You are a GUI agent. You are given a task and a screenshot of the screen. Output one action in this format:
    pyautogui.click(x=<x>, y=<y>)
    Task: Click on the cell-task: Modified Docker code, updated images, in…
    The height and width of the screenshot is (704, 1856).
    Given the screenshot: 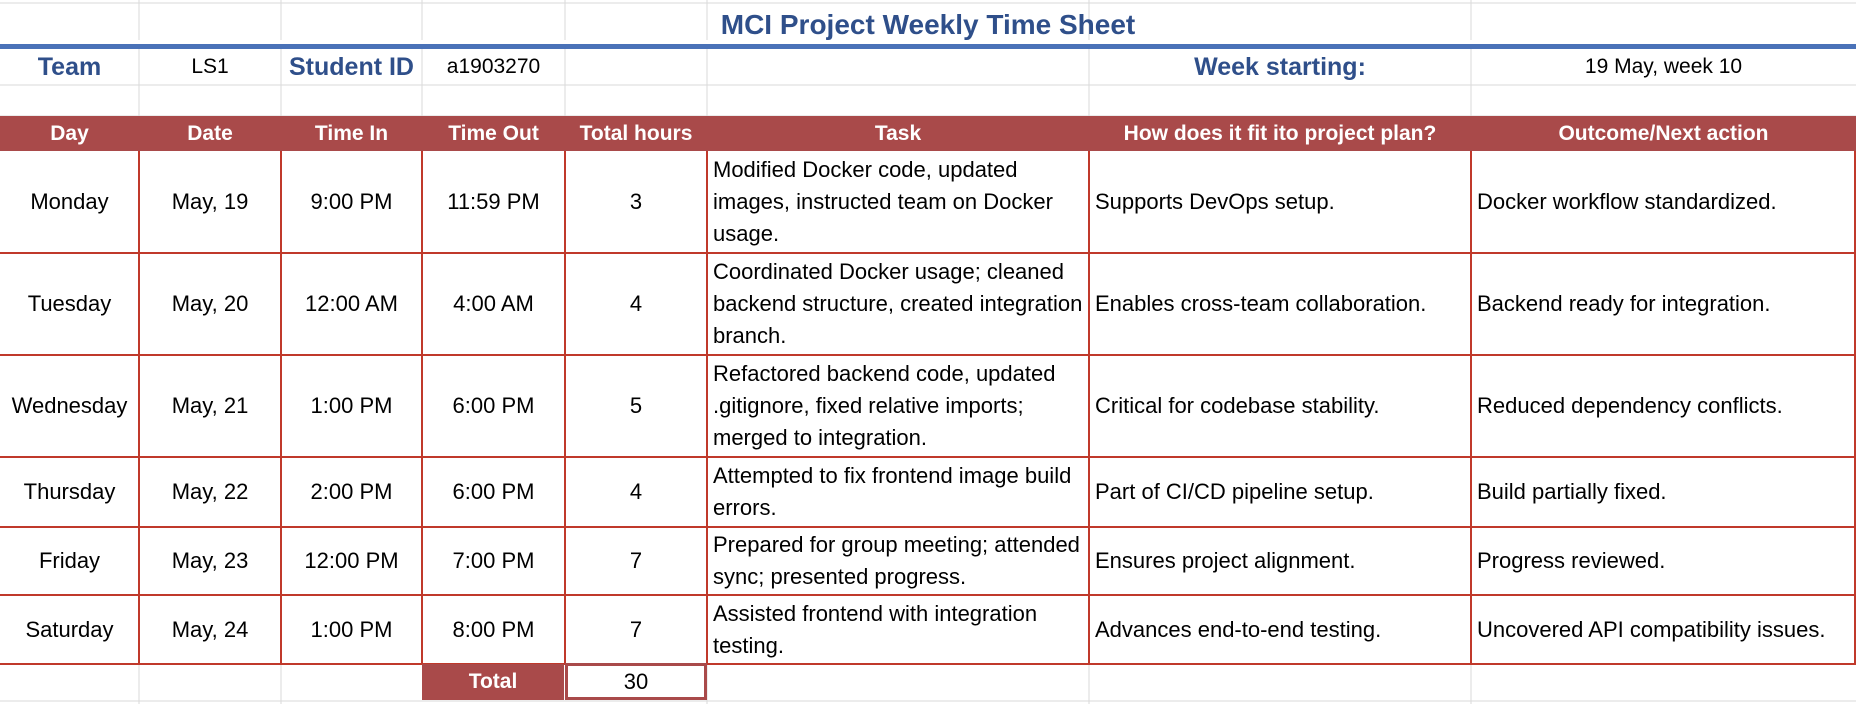 What is the action you would take?
    pyautogui.click(x=883, y=201)
    